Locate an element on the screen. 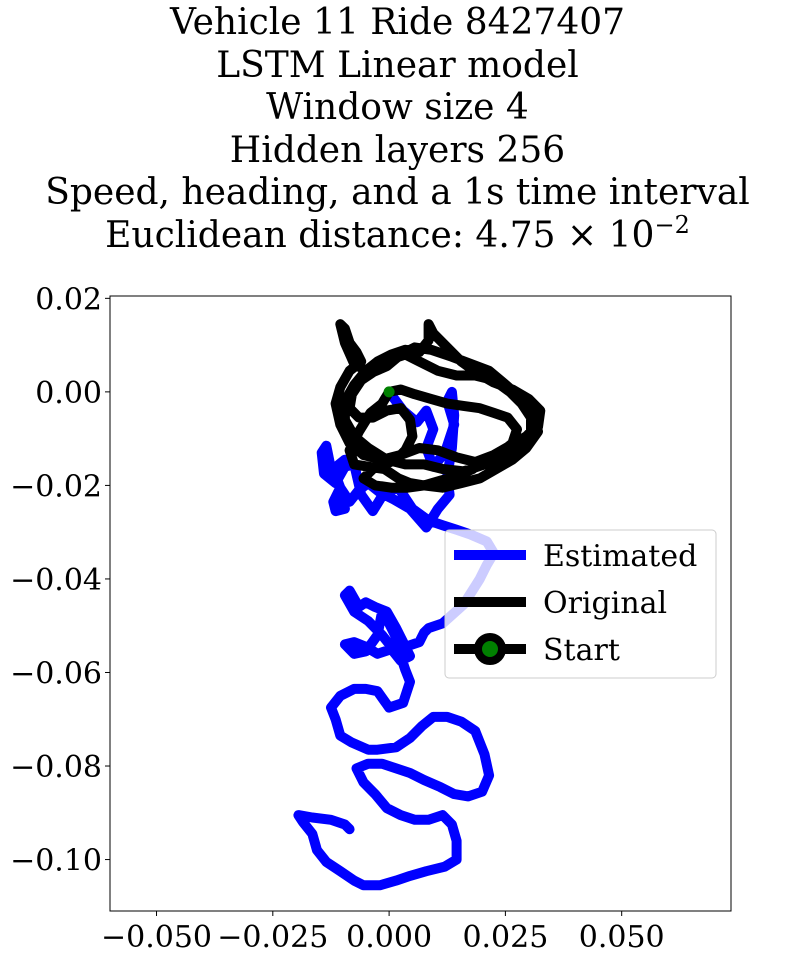 The width and height of the screenshot is (795, 958). title-line-model: LSTM Linear model is located at coordinates (397, 65).